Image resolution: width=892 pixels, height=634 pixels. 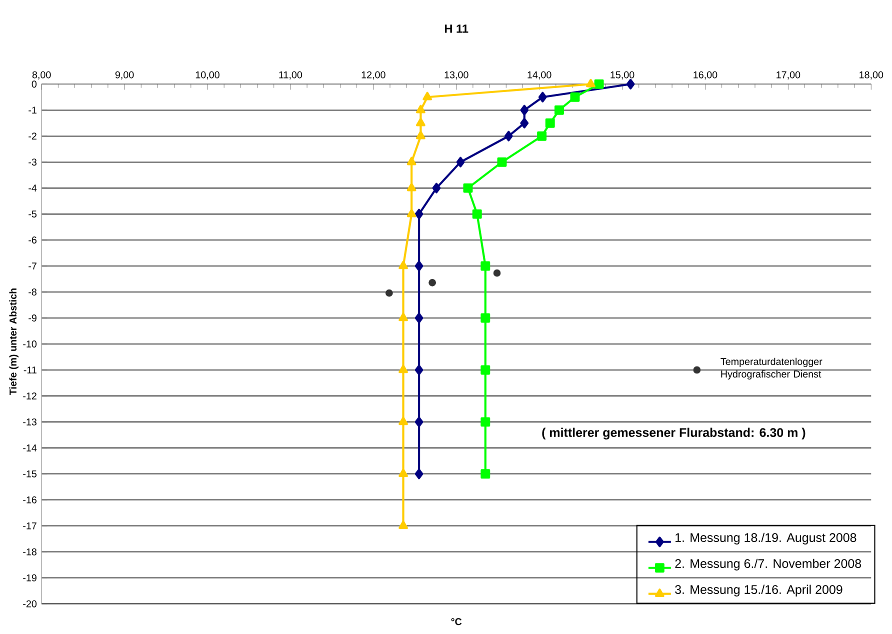 What do you see at coordinates (456, 76) in the screenshot?
I see `x-tick-label: 13,00` at bounding box center [456, 76].